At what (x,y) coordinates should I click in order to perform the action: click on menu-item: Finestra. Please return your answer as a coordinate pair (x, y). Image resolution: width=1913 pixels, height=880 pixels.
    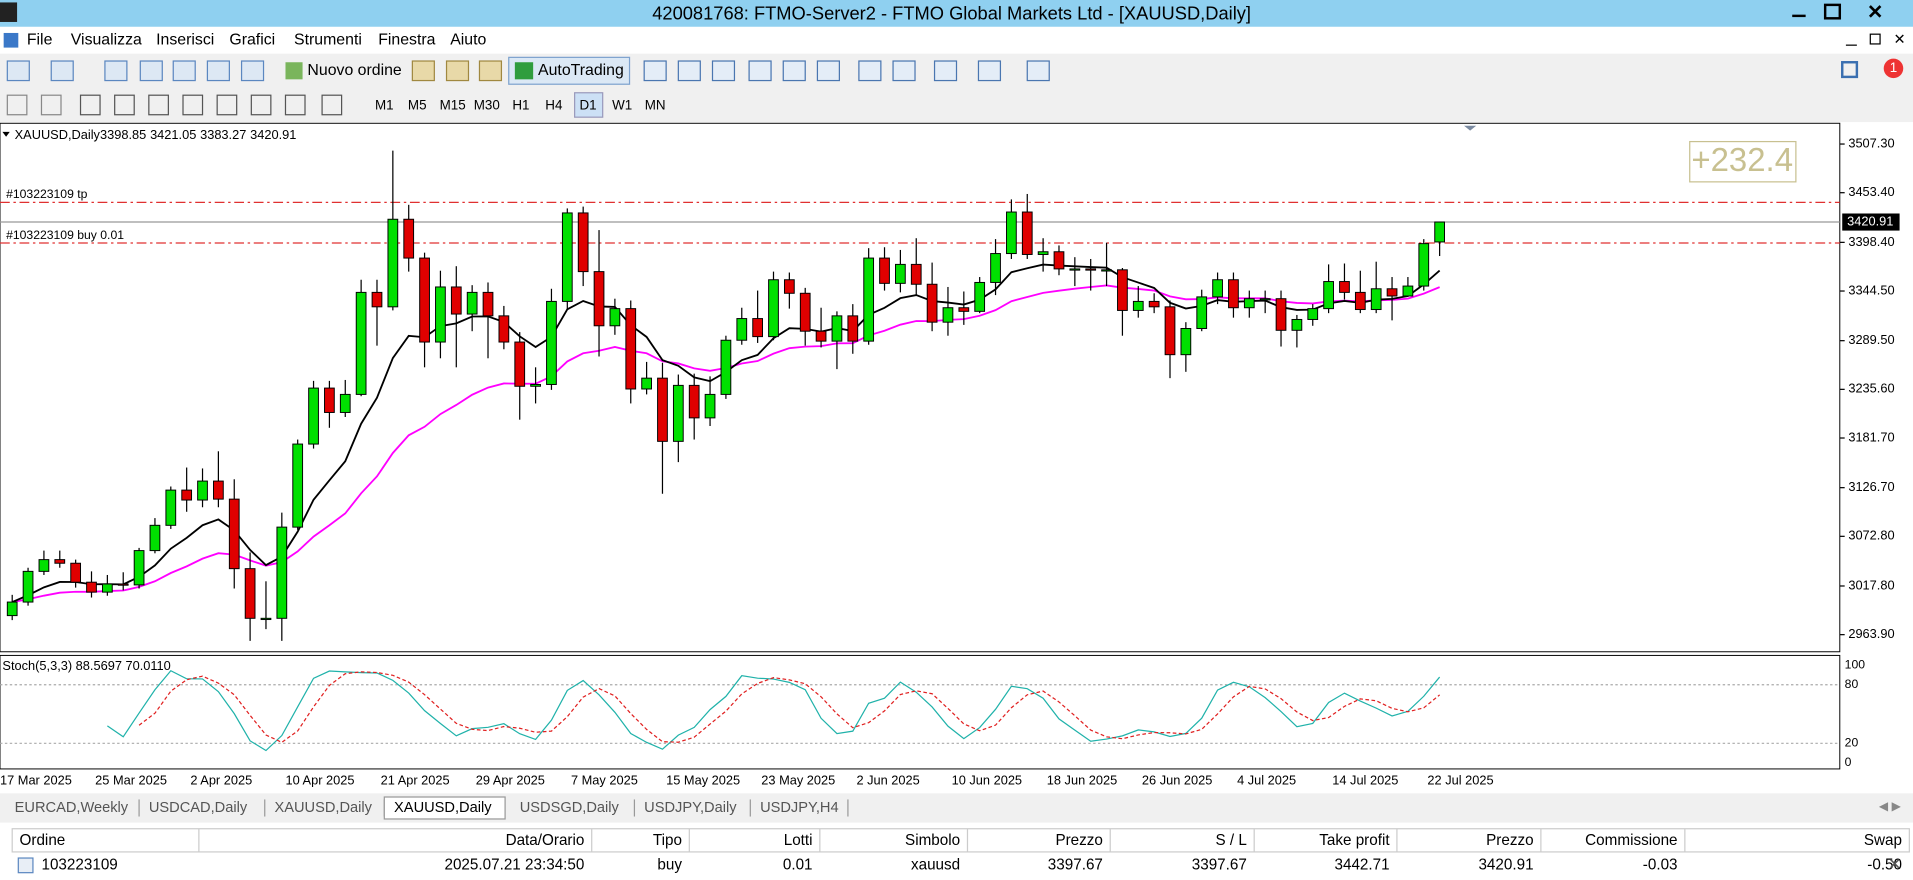
    Looking at the image, I should click on (406, 39).